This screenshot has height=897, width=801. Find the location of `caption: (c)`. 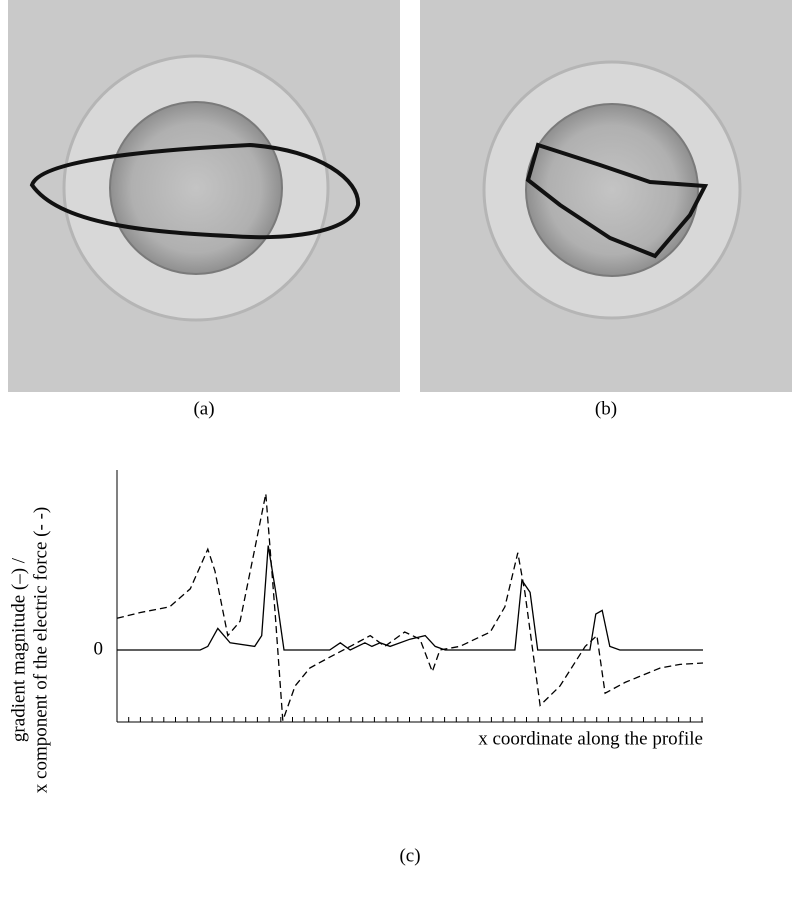

caption: (c) is located at coordinates (409, 855).